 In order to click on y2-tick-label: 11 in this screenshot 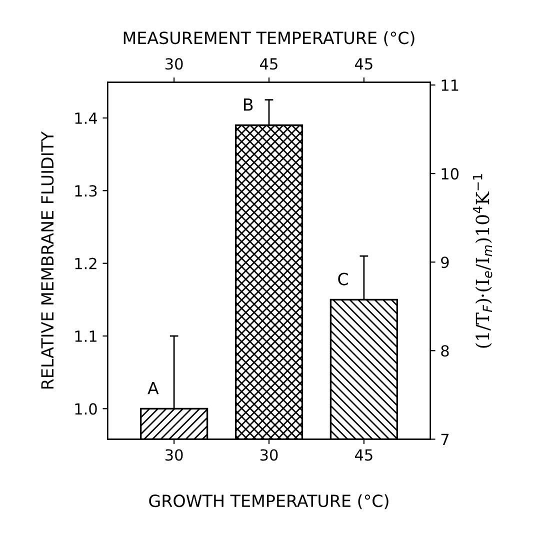, I will do `click(450, 85)`.